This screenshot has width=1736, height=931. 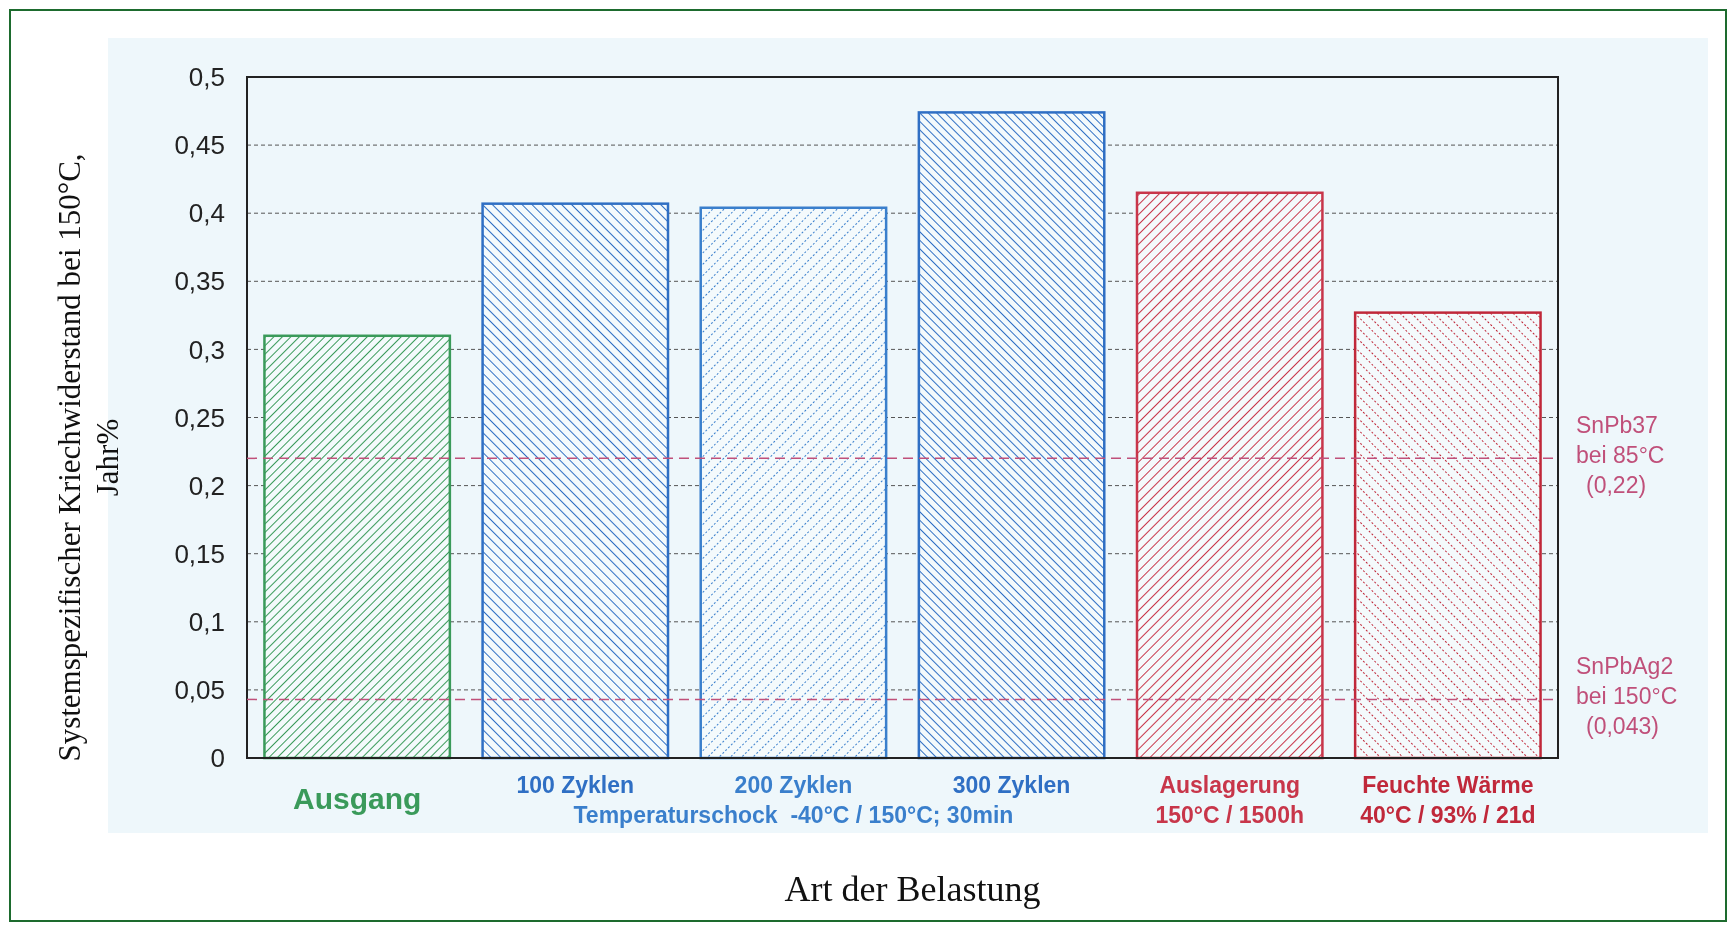 What do you see at coordinates (1620, 455) in the screenshot?
I see `ref-line-label: SnPb37 bei 85°C (0,22)` at bounding box center [1620, 455].